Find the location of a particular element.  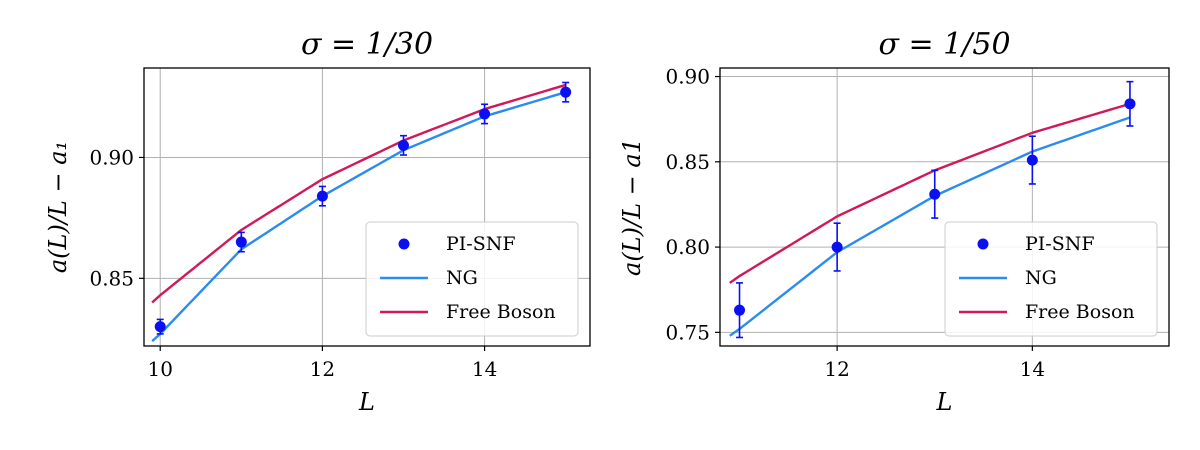

chart1-legend-label-1: NG is located at coordinates (462, 278).